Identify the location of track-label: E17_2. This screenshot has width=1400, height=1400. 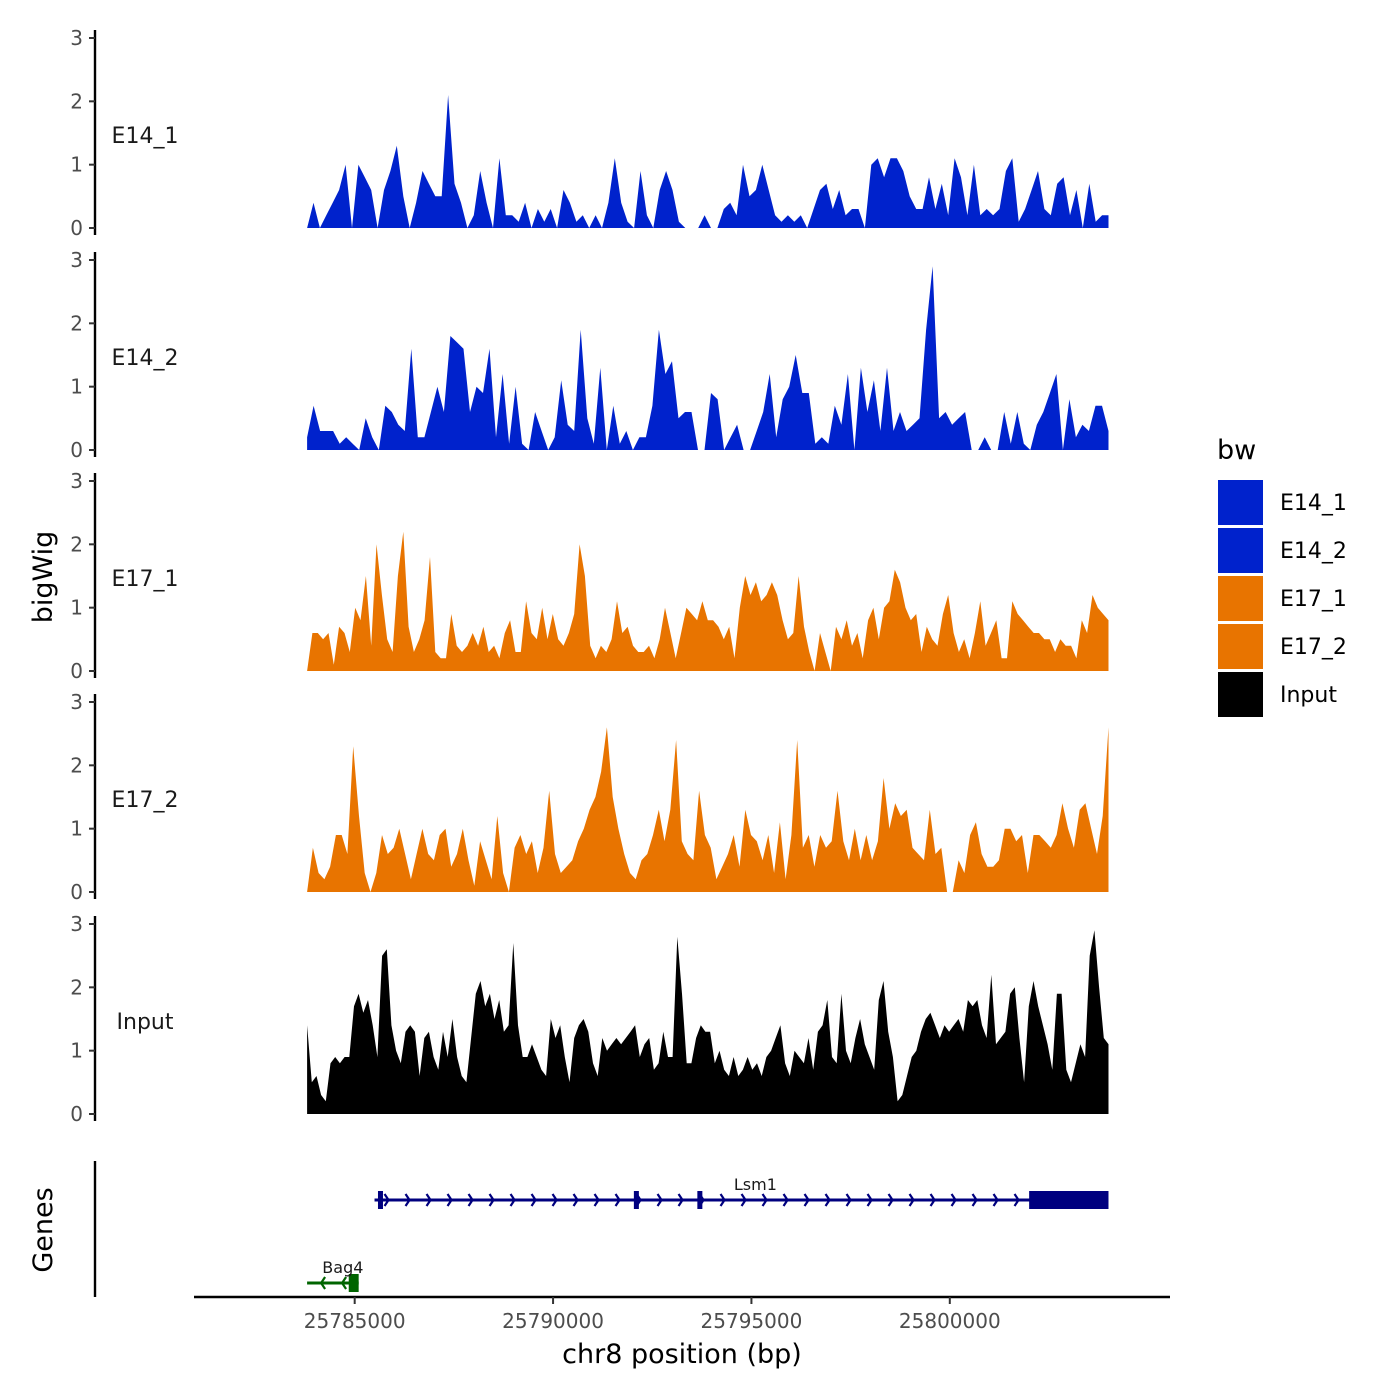
(145, 800).